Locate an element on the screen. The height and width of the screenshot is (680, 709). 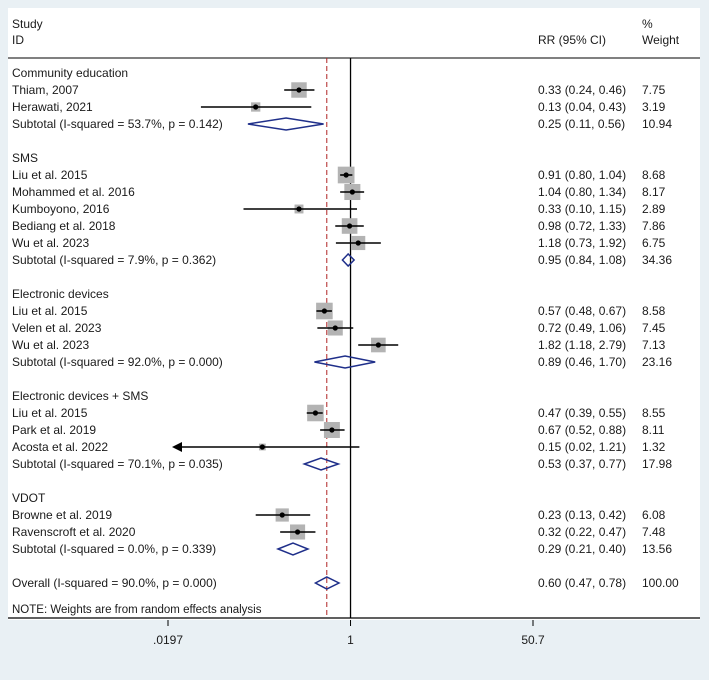
study-ci: 1.18 (0.73, 1.92) is located at coordinates (582, 243).